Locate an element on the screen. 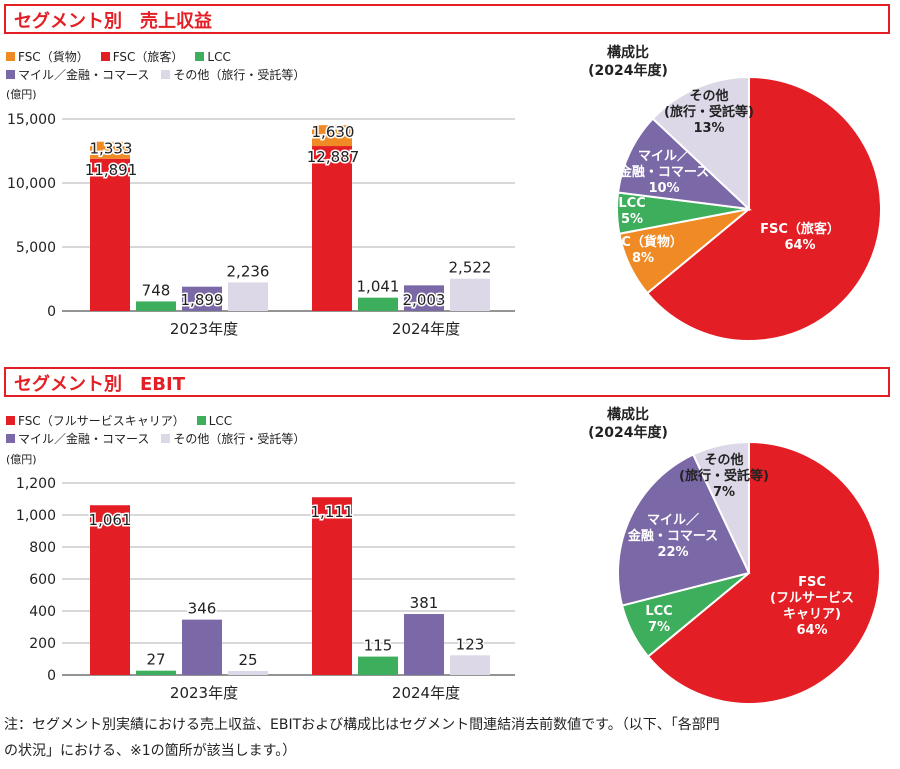 This screenshot has height=769, width=900. y-tick-label: 1,200 is located at coordinates (36, 484).